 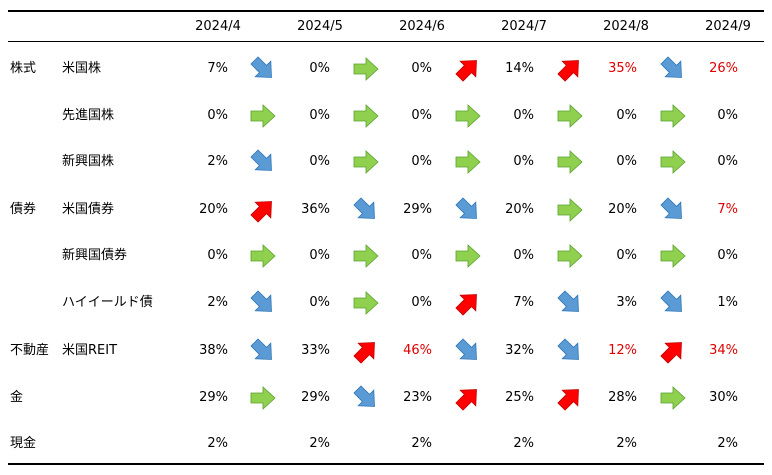 I want to click on value-cell: 46%, so click(x=417, y=350).